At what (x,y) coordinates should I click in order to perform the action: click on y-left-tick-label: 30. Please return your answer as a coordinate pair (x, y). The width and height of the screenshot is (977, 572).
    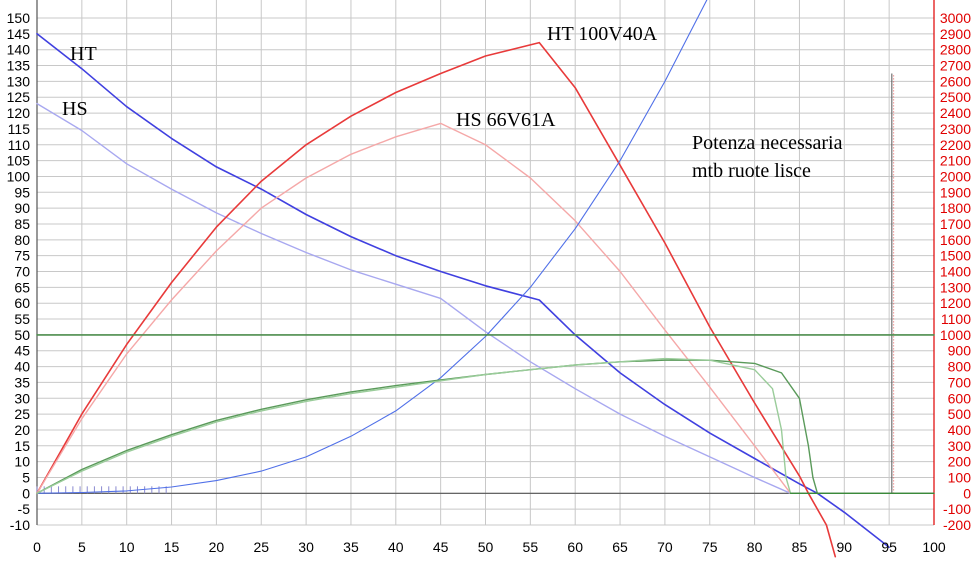
    Looking at the image, I should click on (22, 398).